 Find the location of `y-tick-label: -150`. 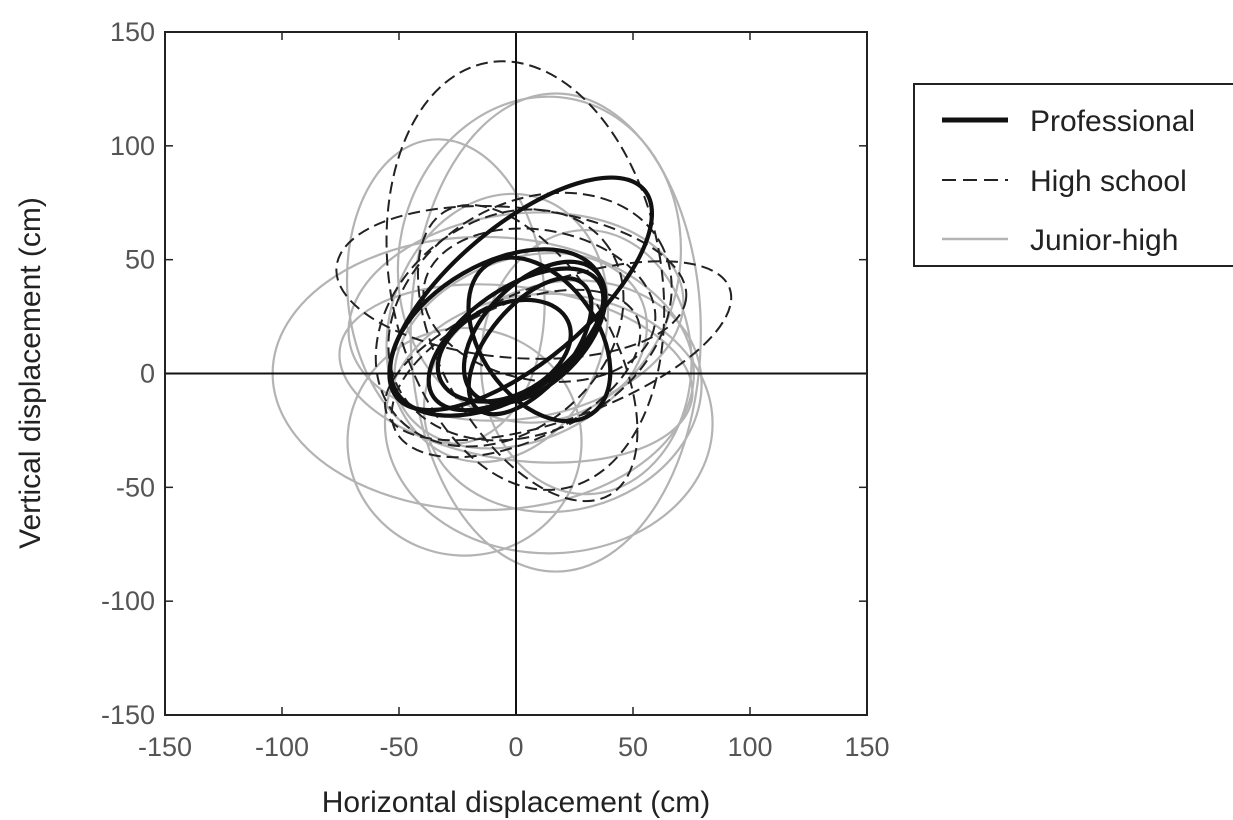

y-tick-label: -150 is located at coordinates (128, 715).